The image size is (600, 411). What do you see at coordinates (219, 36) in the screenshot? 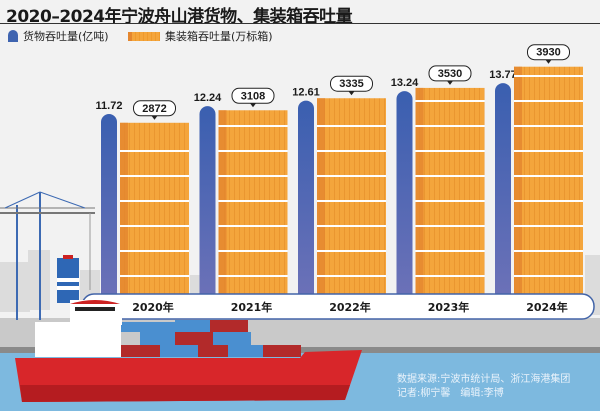
I see `legend-label-container: 集装箱吞吐量(万标箱)` at bounding box center [219, 36].